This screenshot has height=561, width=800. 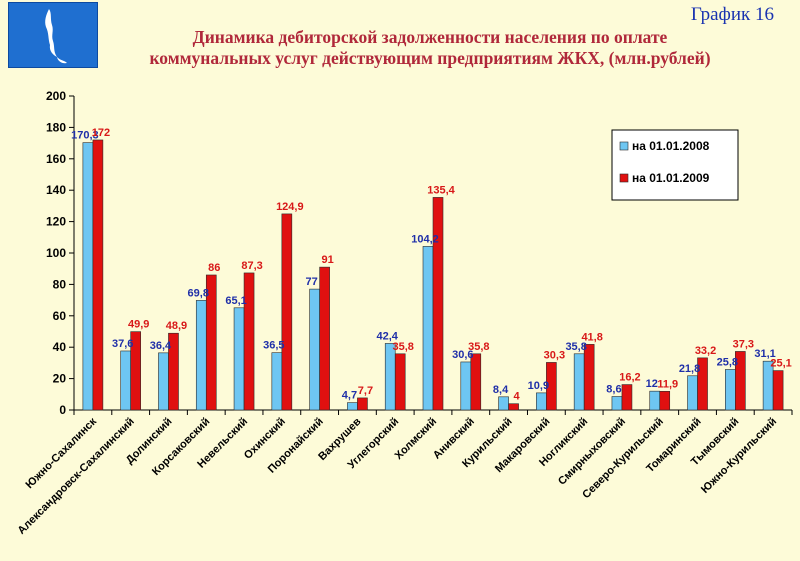 I want to click on data-label-2008: 36,5, so click(x=273, y=346).